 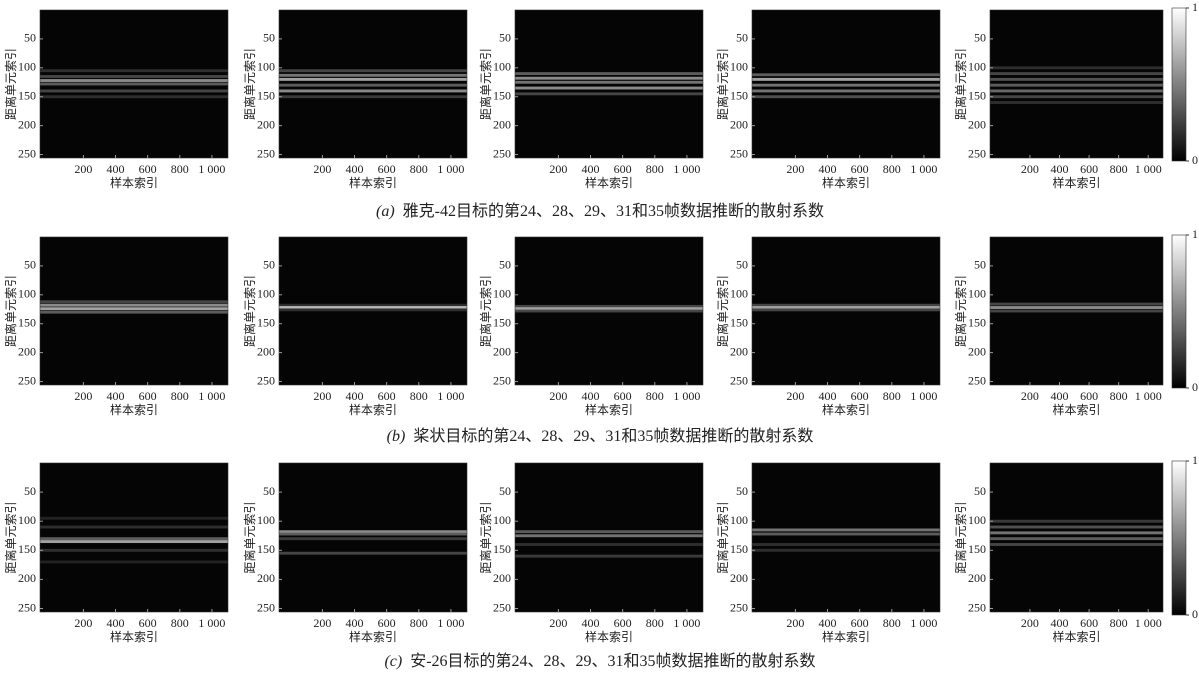 I want to click on plot-frame, so click(x=134, y=311).